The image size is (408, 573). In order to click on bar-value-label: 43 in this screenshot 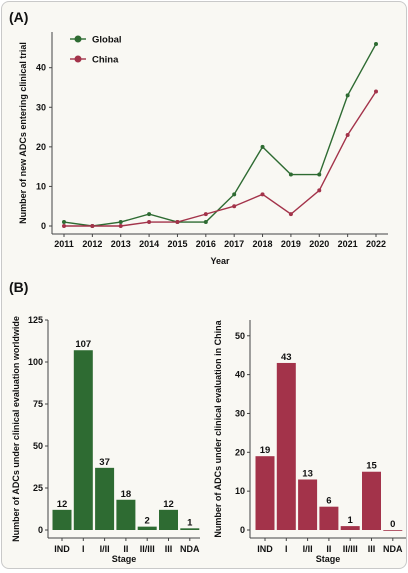, I will do `click(286, 357)`.